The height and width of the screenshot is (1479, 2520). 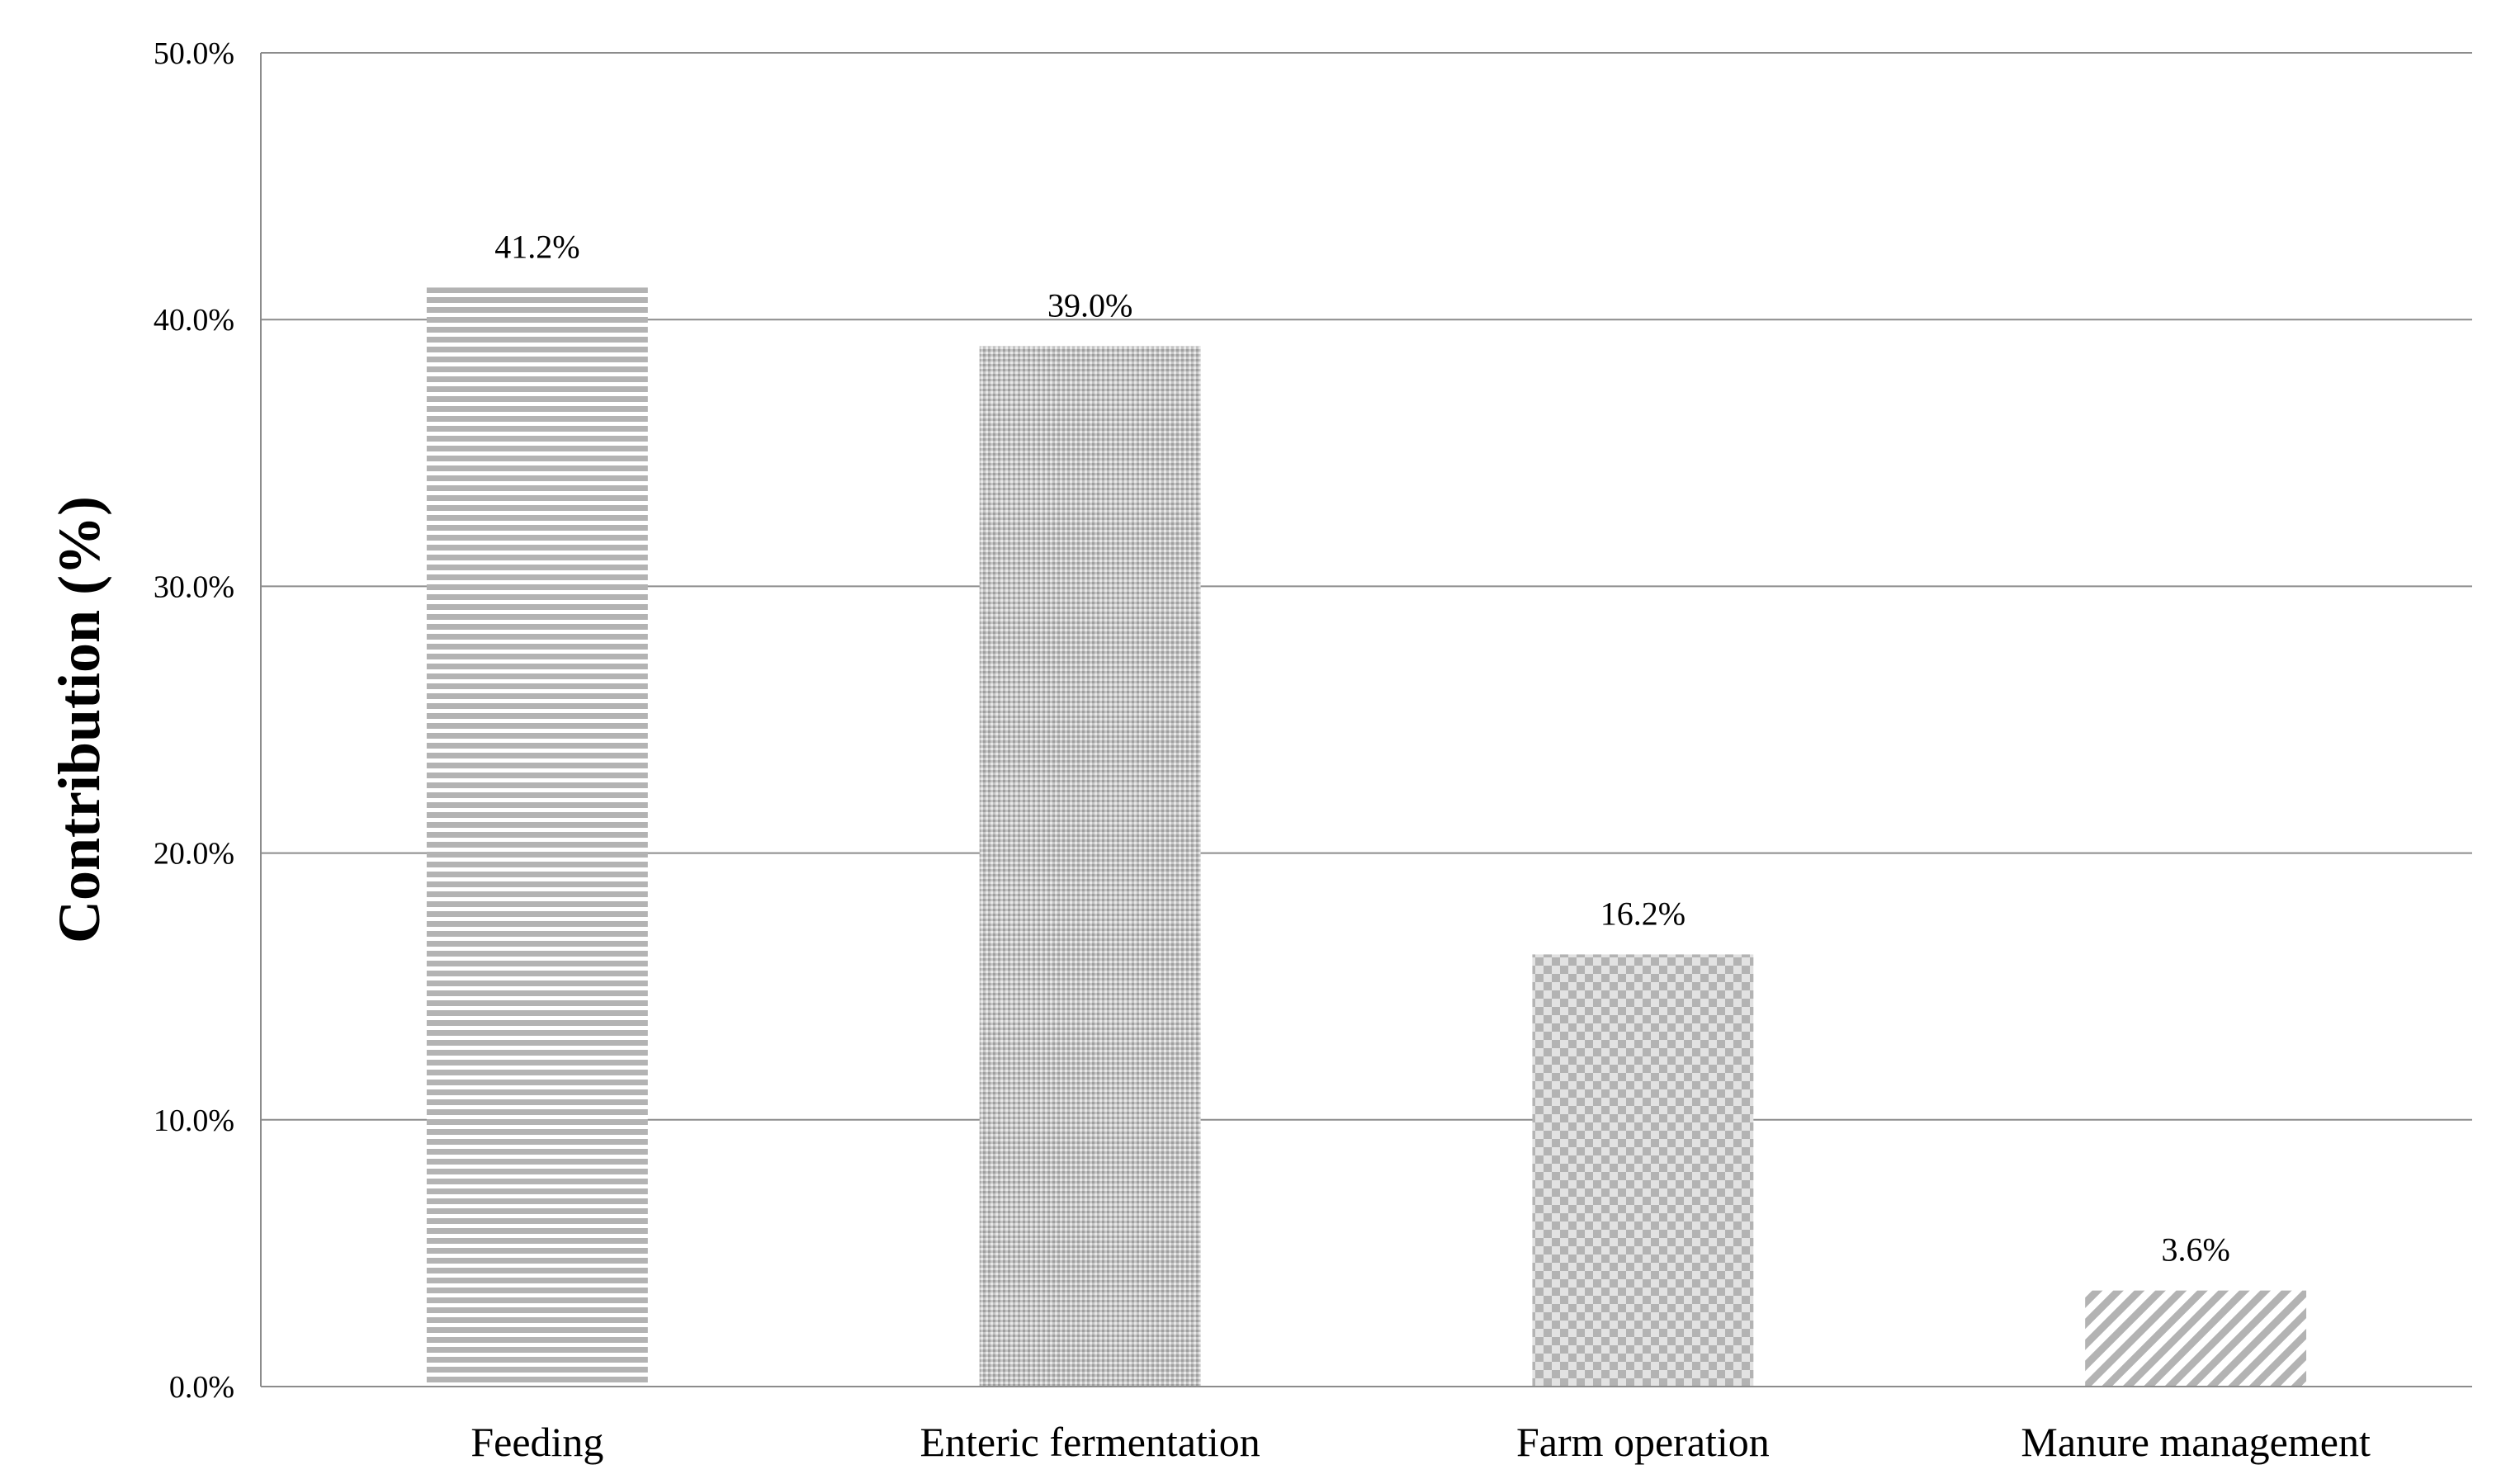 I want to click on data-label: 39.0%, so click(x=1089, y=305).